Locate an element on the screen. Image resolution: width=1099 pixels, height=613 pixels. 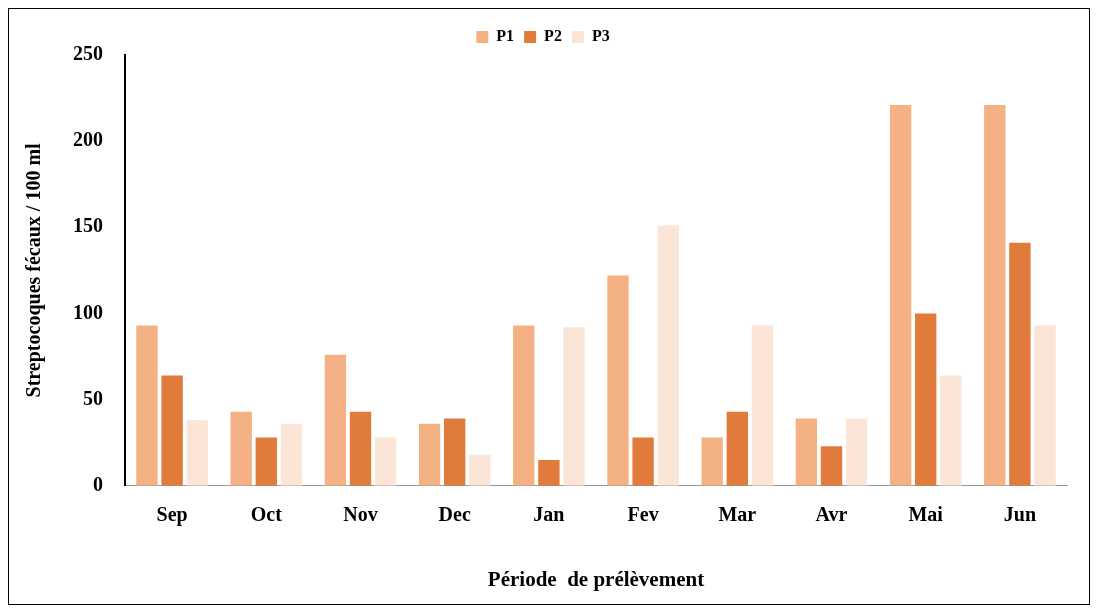
y-tick-label: 250 is located at coordinates (88, 53).